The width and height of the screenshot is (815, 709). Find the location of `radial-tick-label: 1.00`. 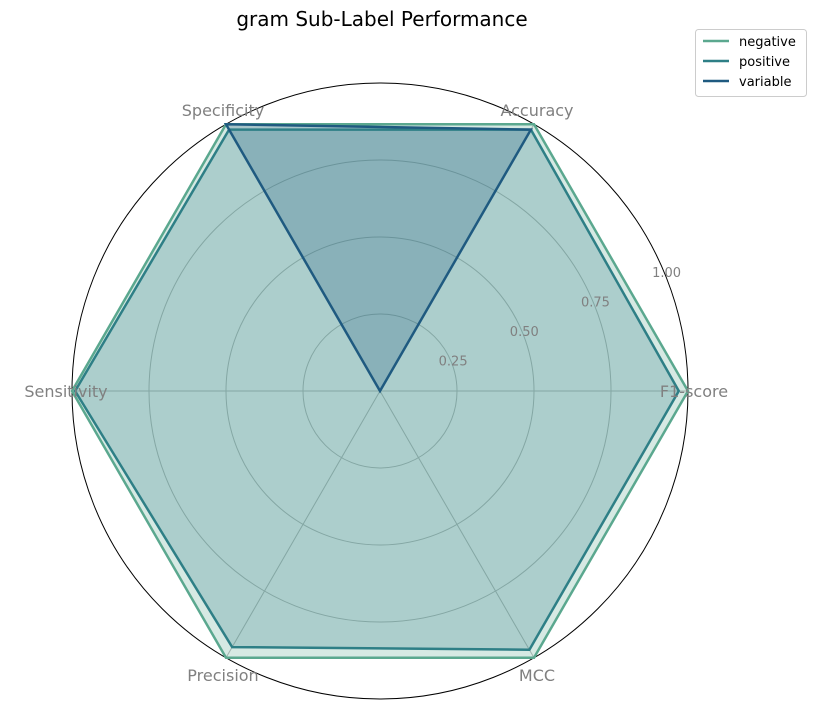

radial-tick-label: 1.00 is located at coordinates (666, 273).